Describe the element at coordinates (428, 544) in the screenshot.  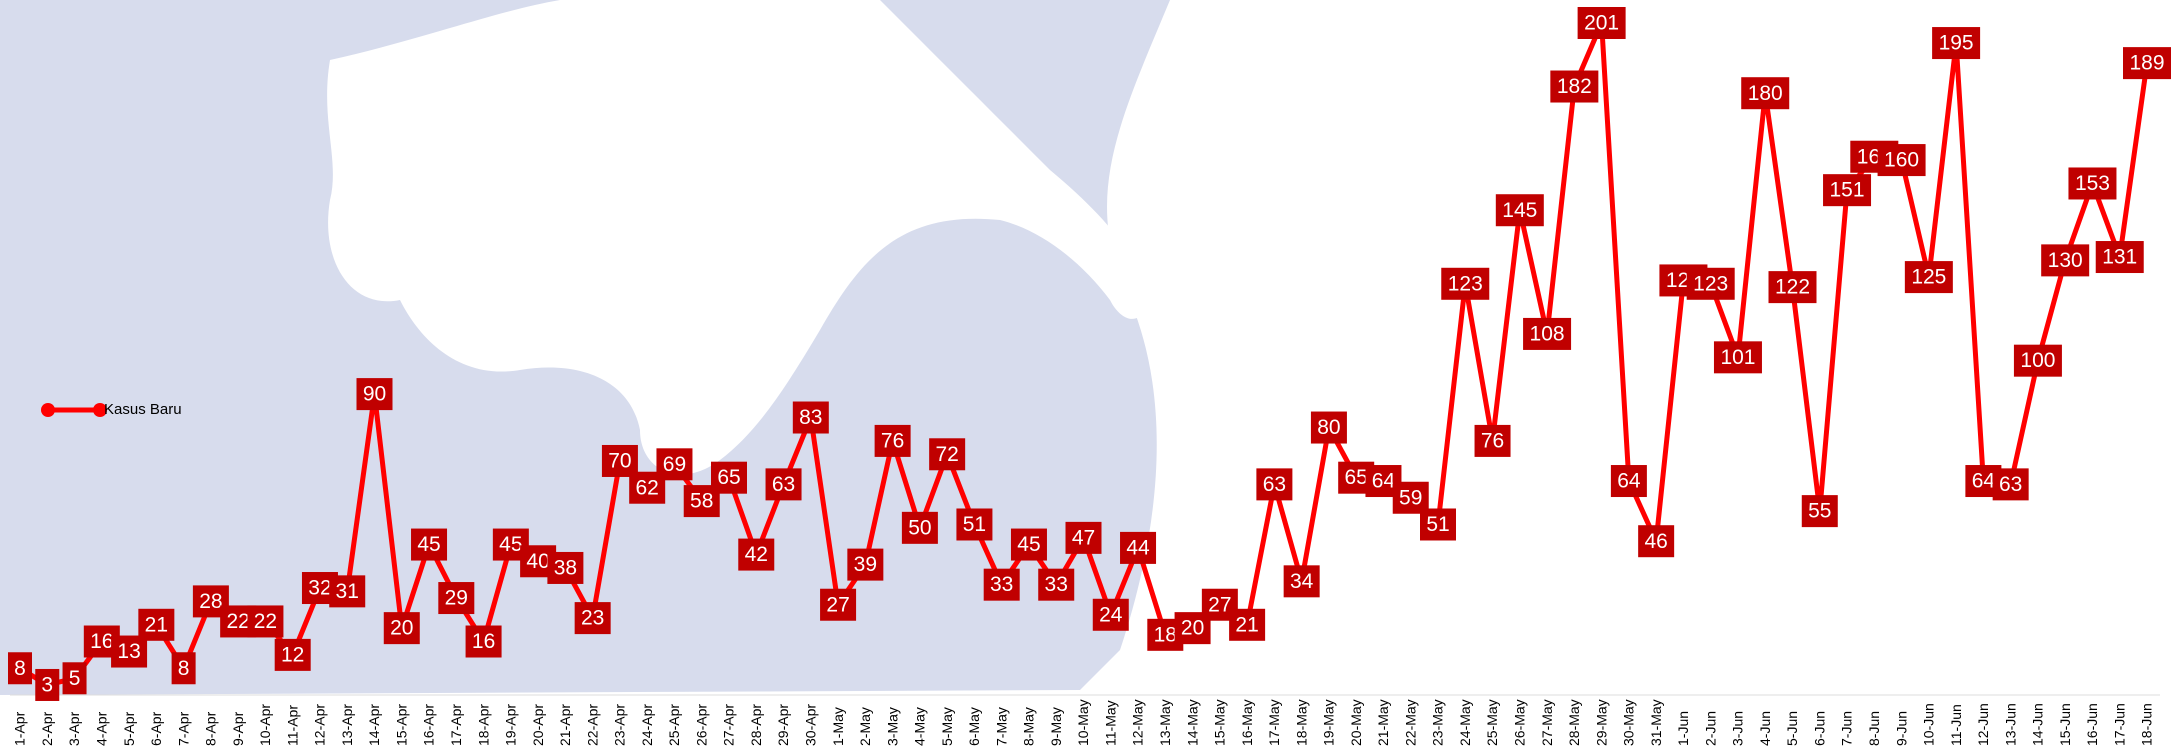
I see `data-label-text: 45` at that location.